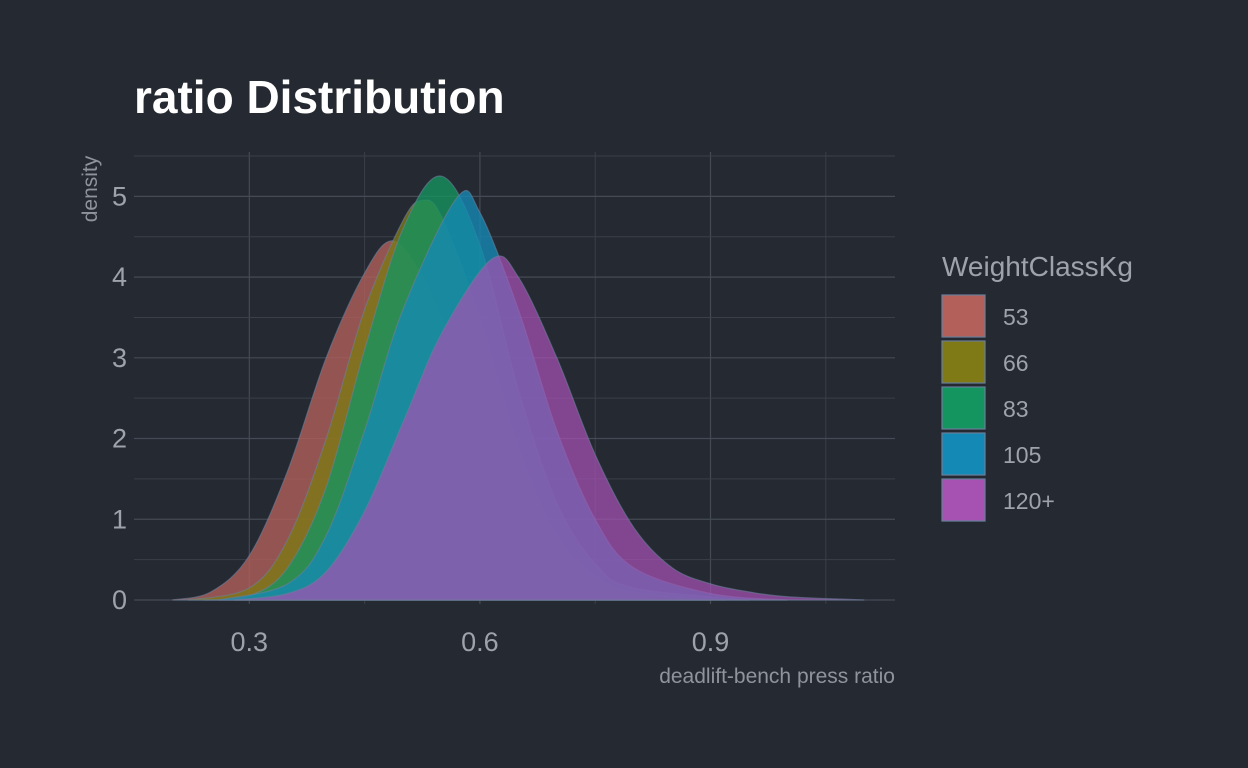 The width and height of the screenshot is (1248, 768). Describe the element at coordinates (711, 642) in the screenshot. I see `x-tick-label: 0.9` at that location.